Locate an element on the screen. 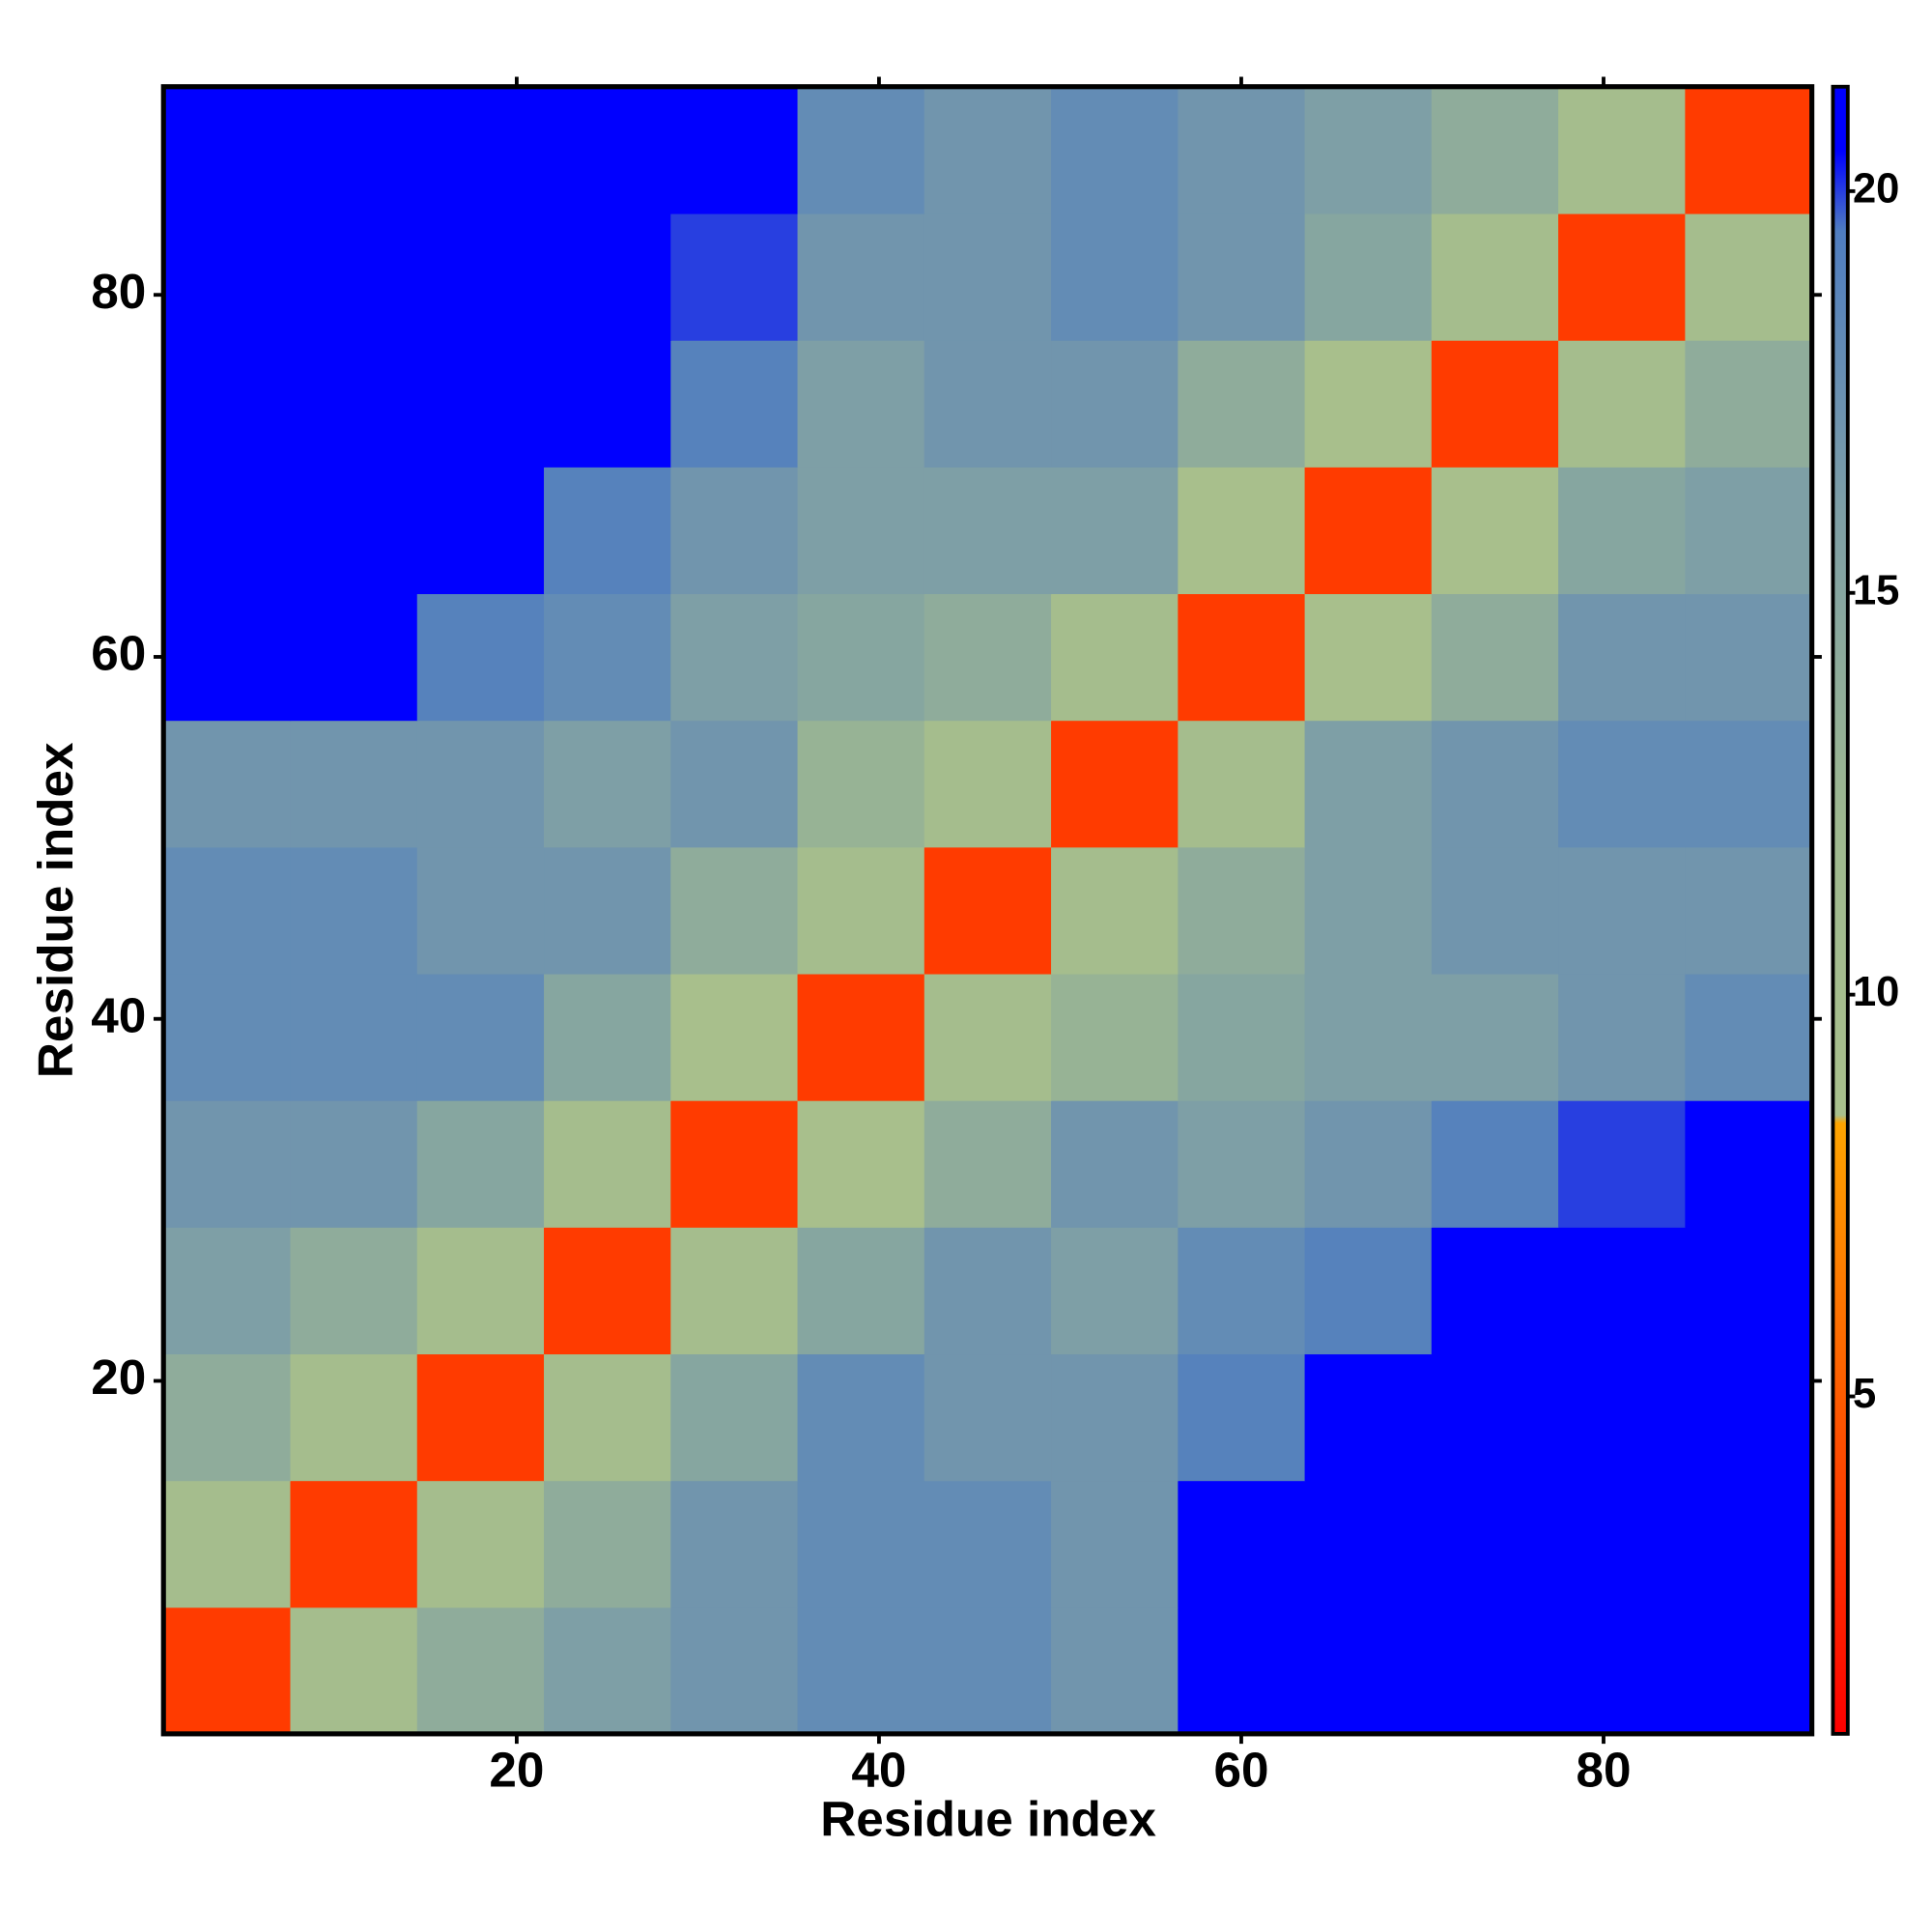 The image size is (1932, 1932). colorbar-tick-label: 15 is located at coordinates (1876, 590).